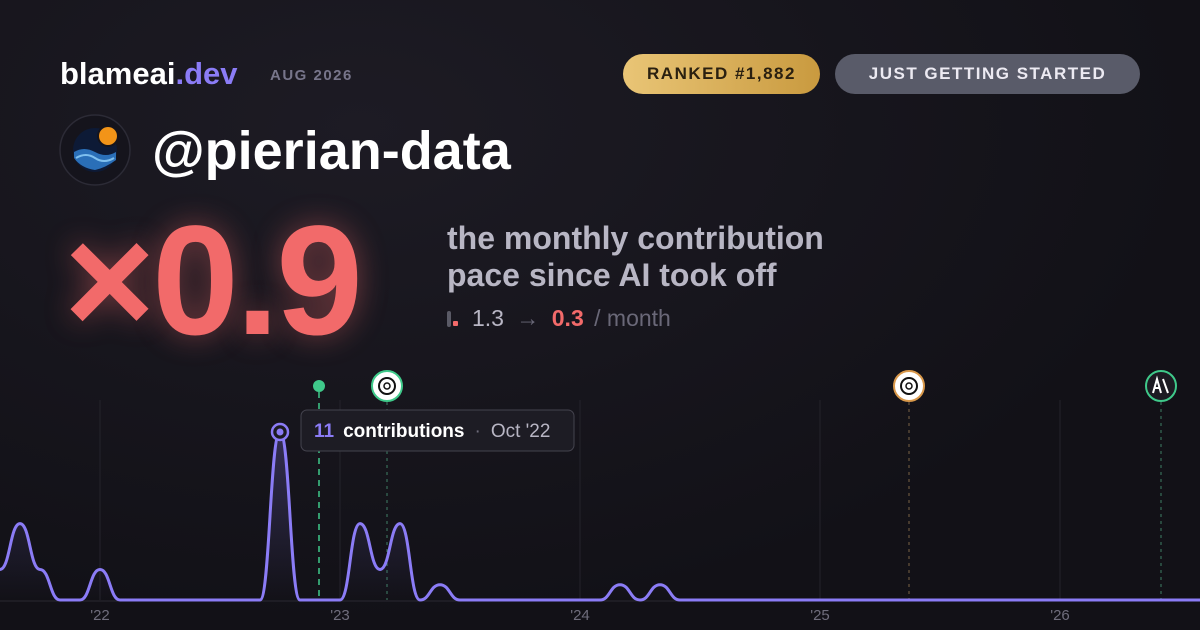 The width and height of the screenshot is (1200, 630). What do you see at coordinates (528, 318) in the screenshot?
I see `arrow: →` at bounding box center [528, 318].